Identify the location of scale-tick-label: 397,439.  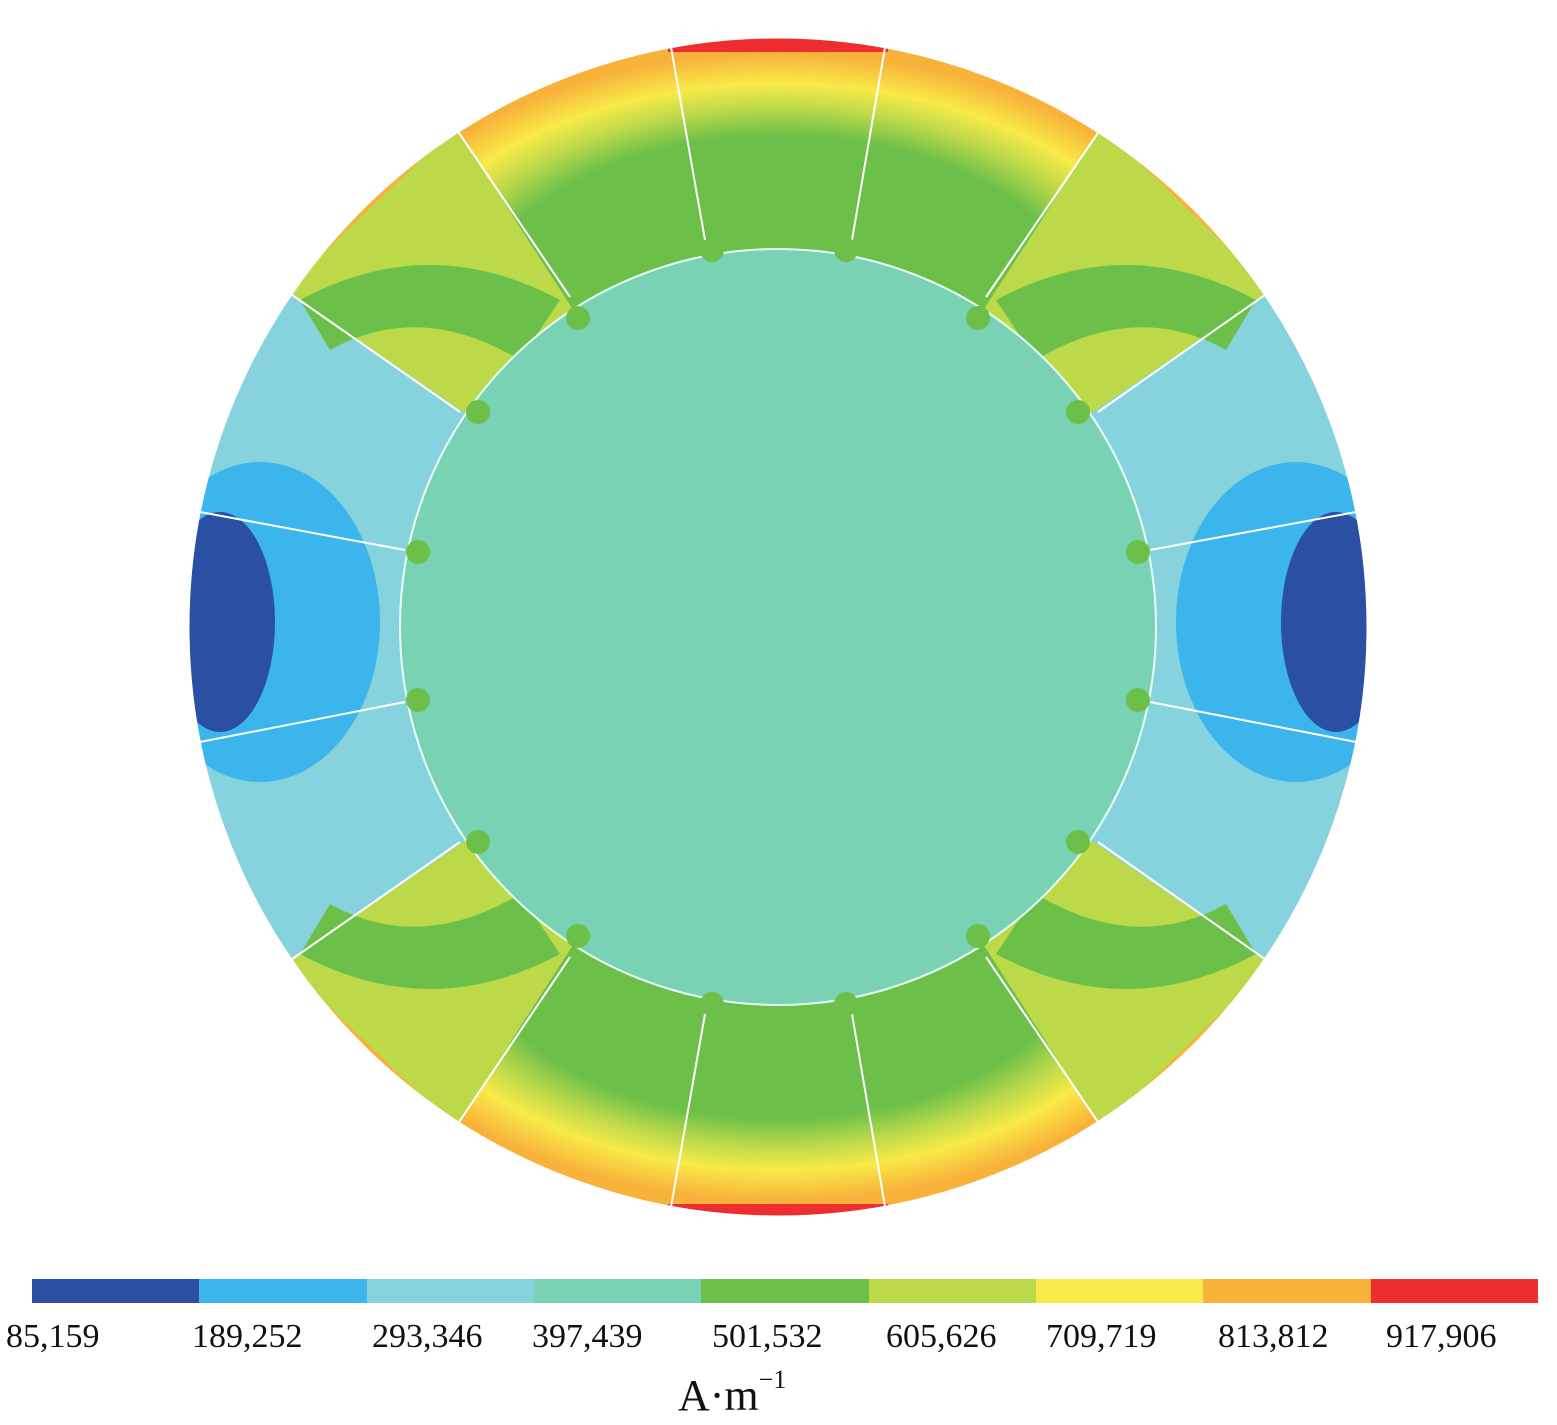
(587, 1336).